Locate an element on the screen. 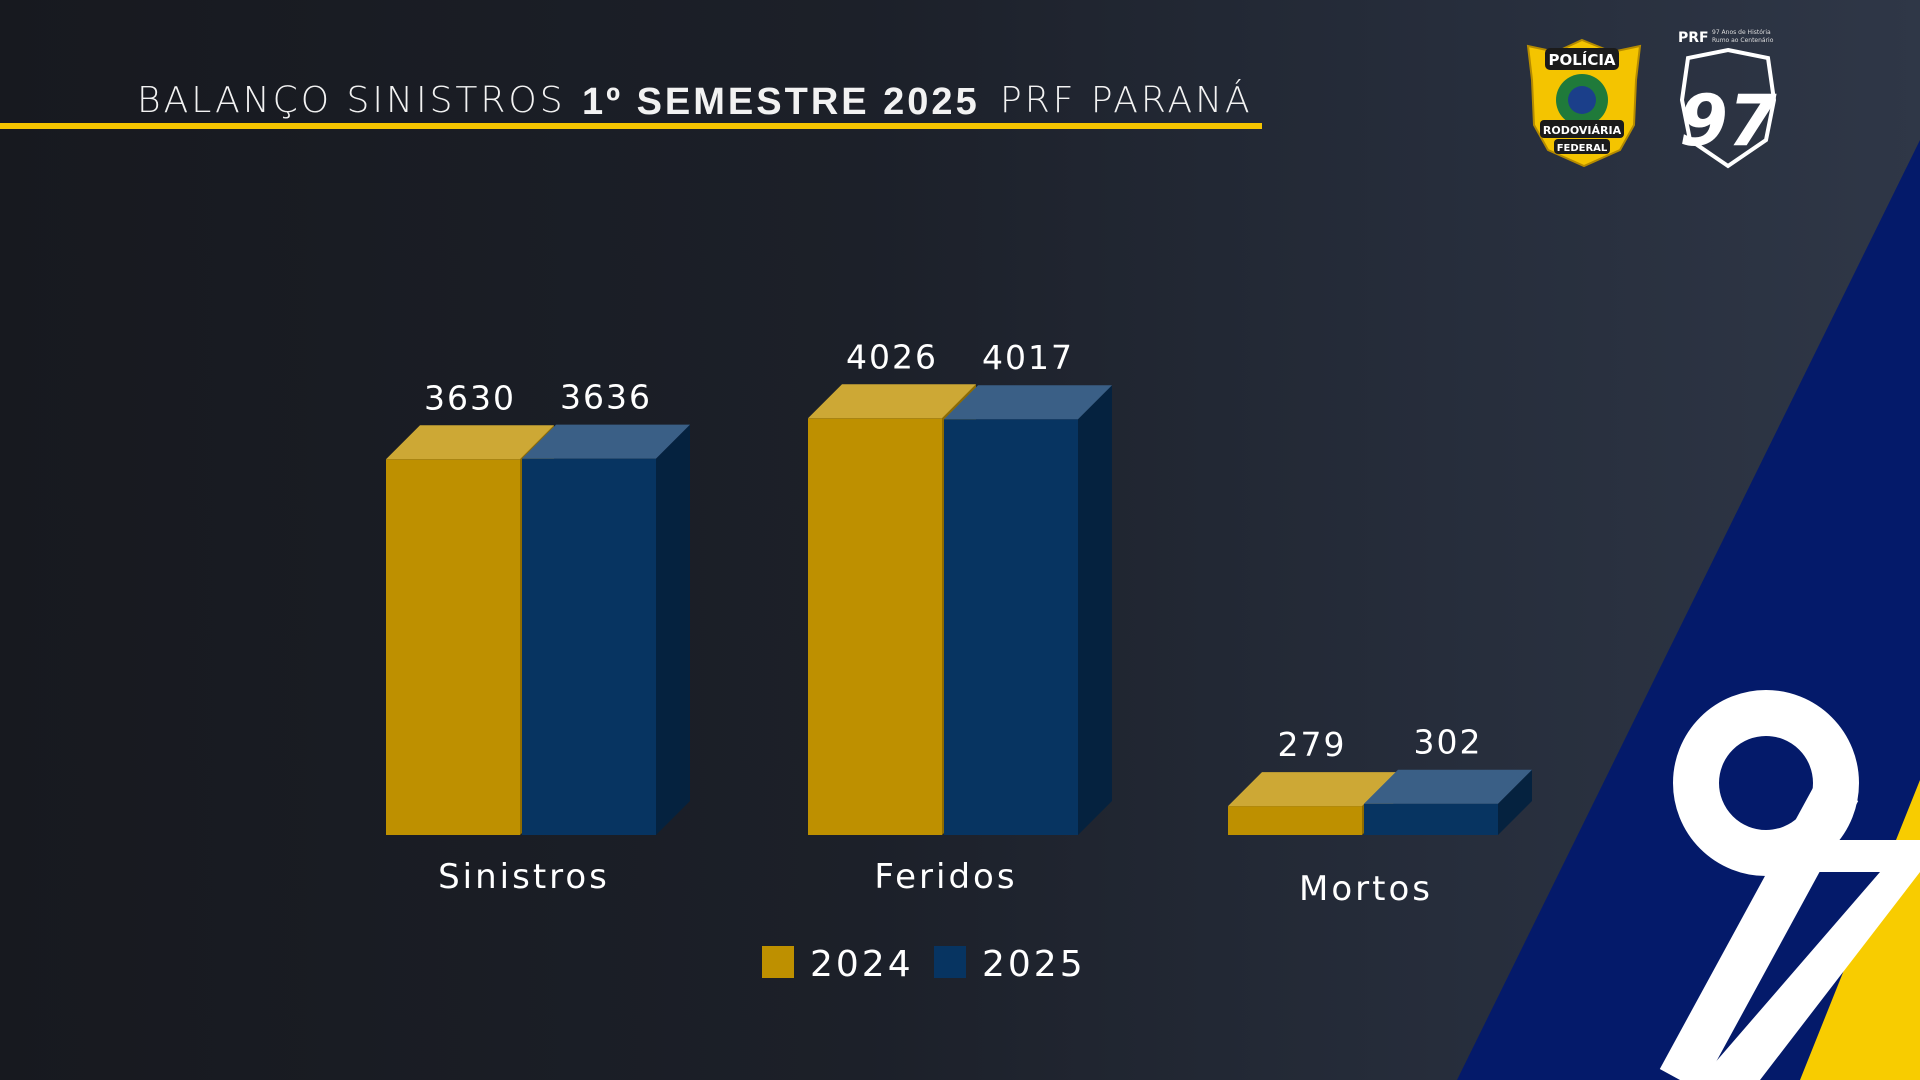  anniversary-97-large-graphic is located at coordinates (1759, 885).